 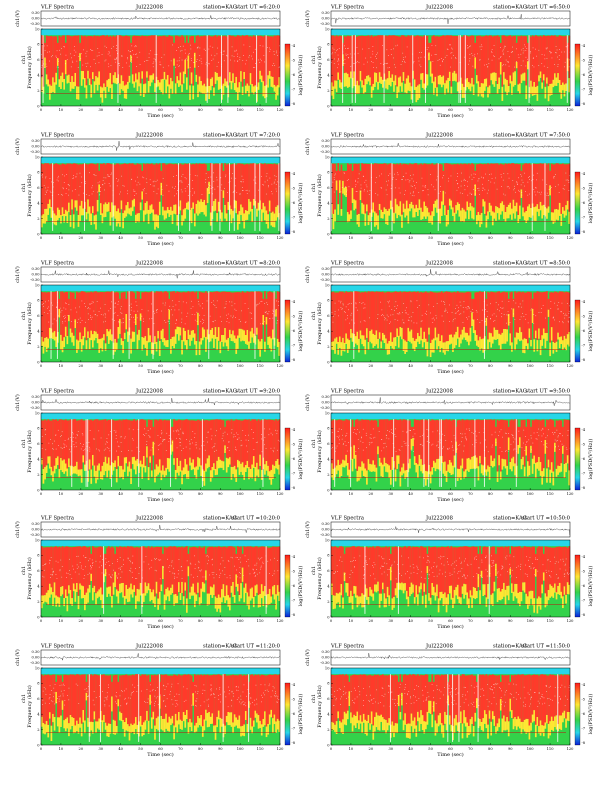 What do you see at coordinates (325, 397) in the screenshot?
I see `waveform-ytick: 0.30` at bounding box center [325, 397].